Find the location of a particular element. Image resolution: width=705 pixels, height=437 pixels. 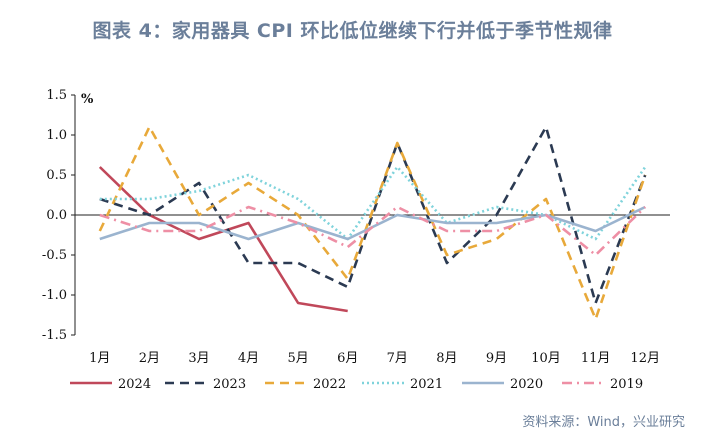

series-line-2019 is located at coordinates (373, 231).